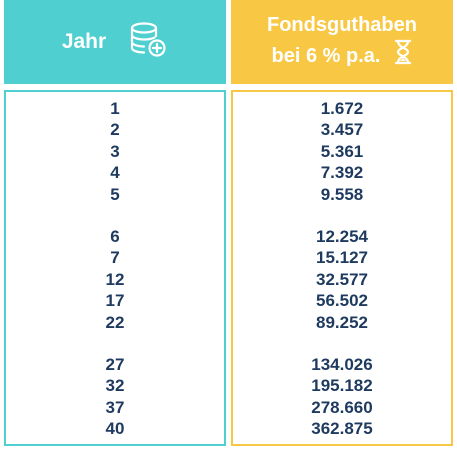 This screenshot has height=452, width=457. What do you see at coordinates (342, 258) in the screenshot?
I see `fund-value-cell: 15.127` at bounding box center [342, 258].